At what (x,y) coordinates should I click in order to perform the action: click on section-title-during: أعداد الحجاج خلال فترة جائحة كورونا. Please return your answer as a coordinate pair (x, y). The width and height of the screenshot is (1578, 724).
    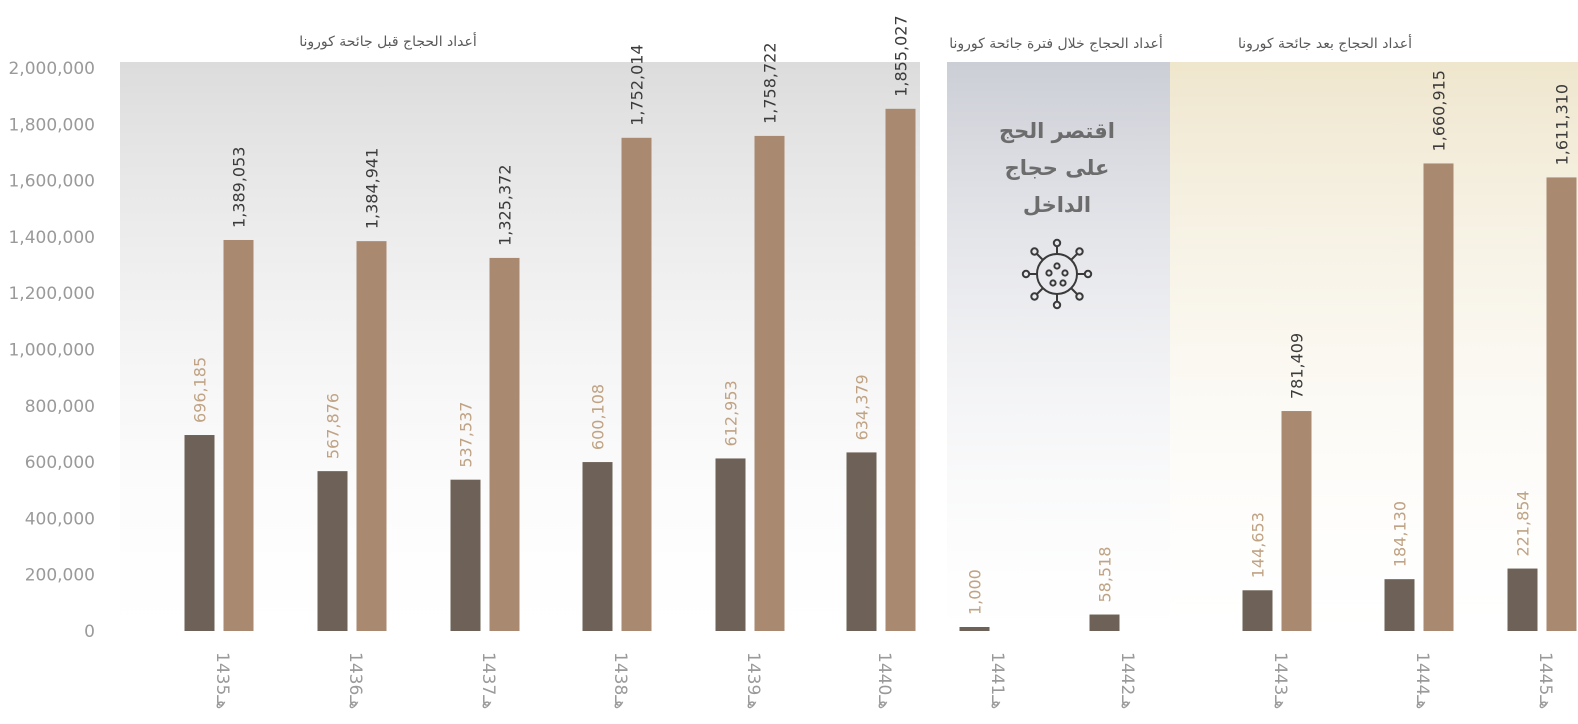
    Looking at the image, I should click on (1056, 43).